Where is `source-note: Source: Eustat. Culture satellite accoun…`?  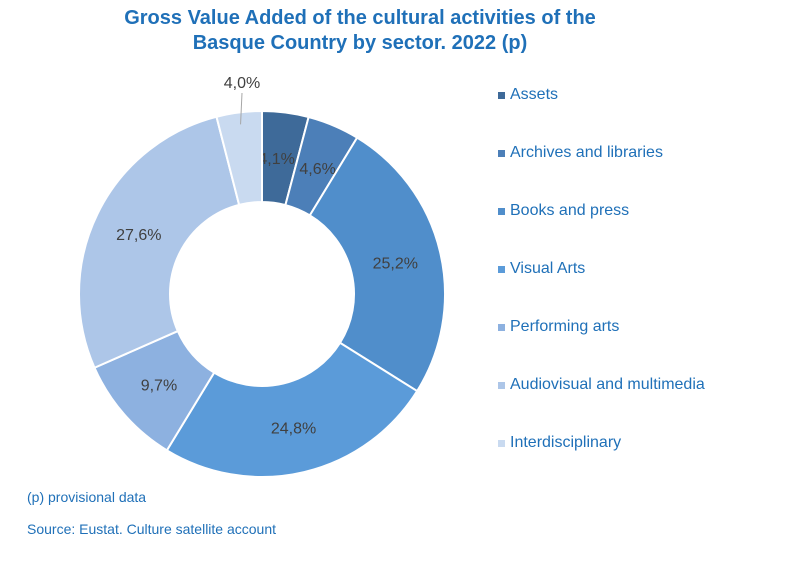 source-note: Source: Eustat. Culture satellite accoun… is located at coordinates (152, 529).